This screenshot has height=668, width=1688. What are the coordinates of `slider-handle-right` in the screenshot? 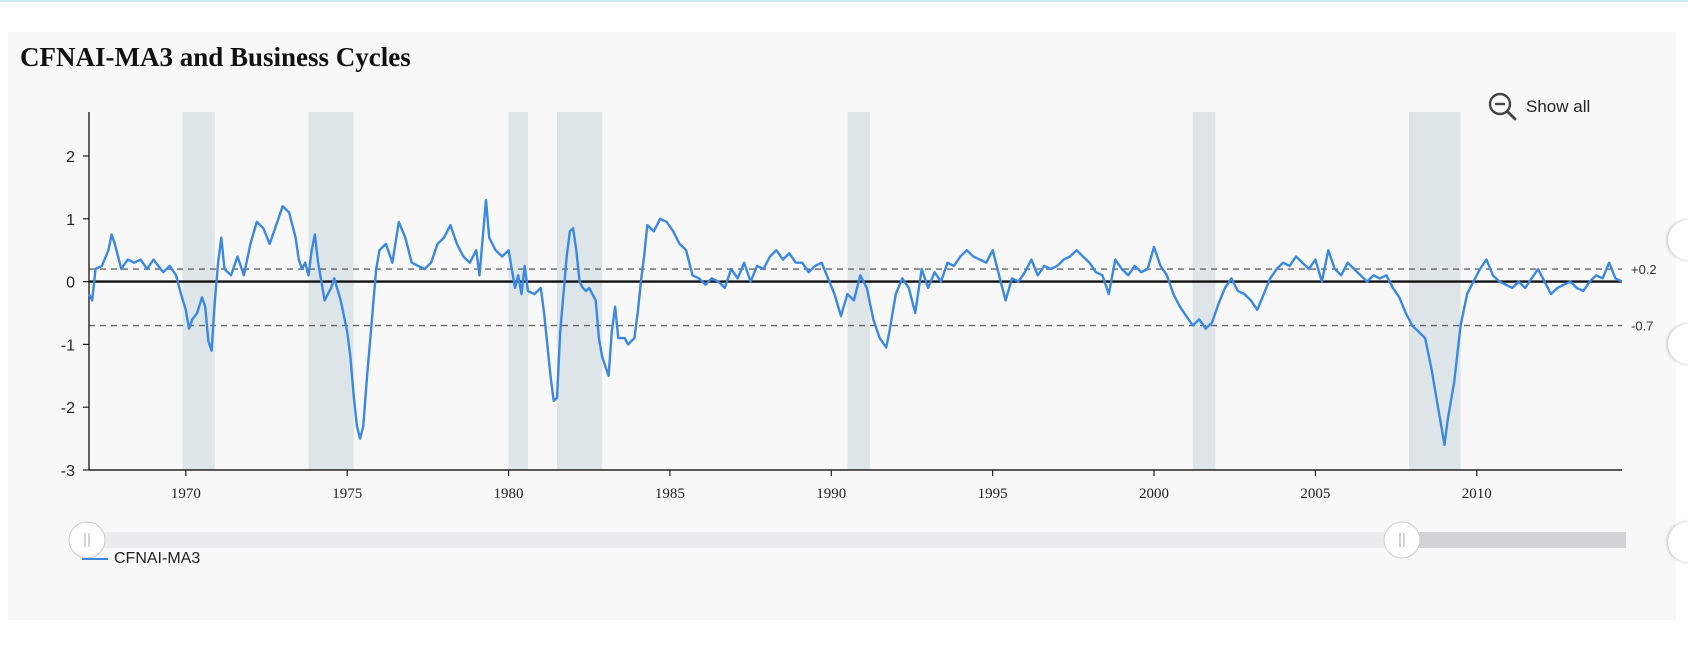 It's located at (1402, 540).